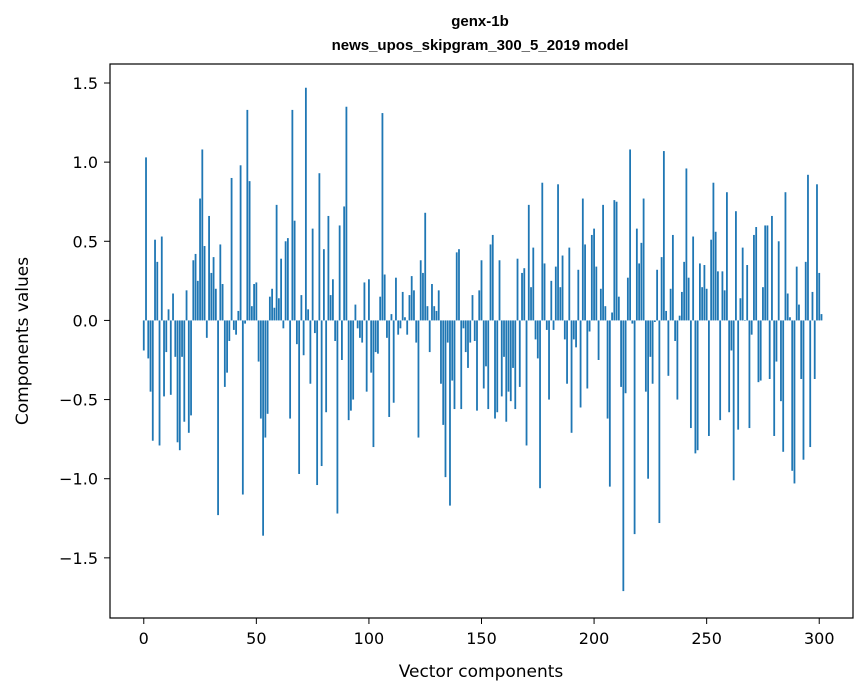 The width and height of the screenshot is (867, 696). Describe the element at coordinates (480, 21) in the screenshot. I see `chart-title: genx-1b` at that location.